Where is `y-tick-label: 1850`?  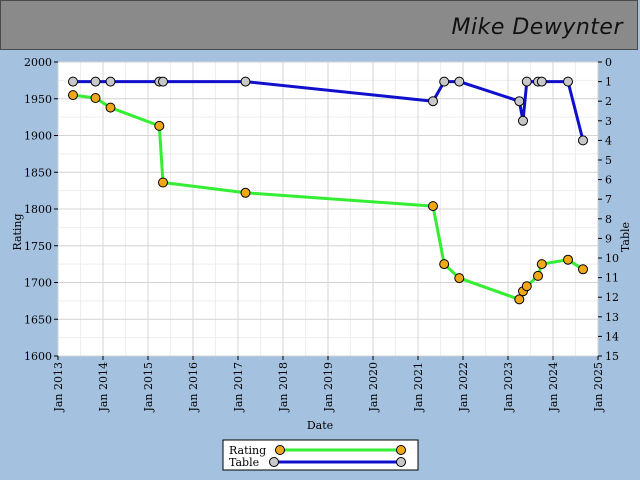
y-tick-label: 1850 is located at coordinates (38, 172).